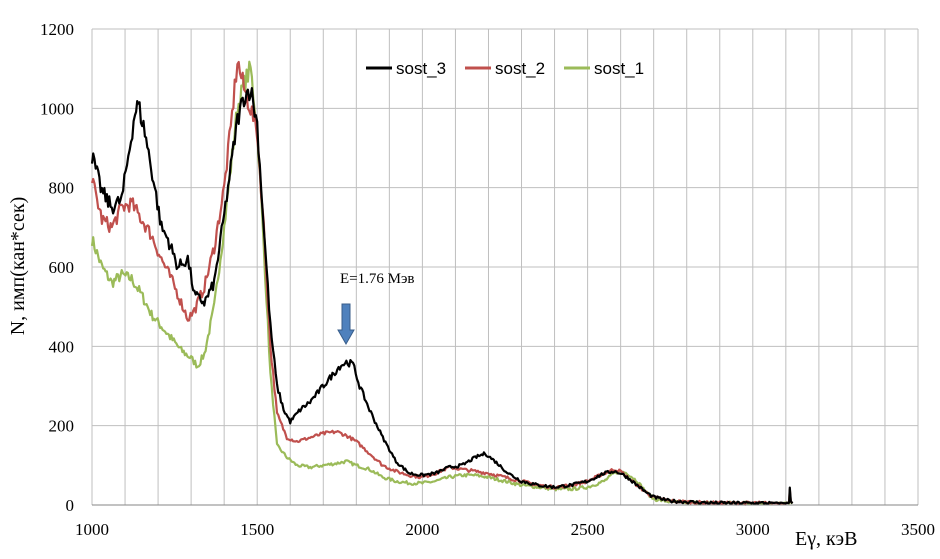 The width and height of the screenshot is (940, 559). What do you see at coordinates (57, 108) in the screenshot?
I see `y-tick-label: 1000` at bounding box center [57, 108].